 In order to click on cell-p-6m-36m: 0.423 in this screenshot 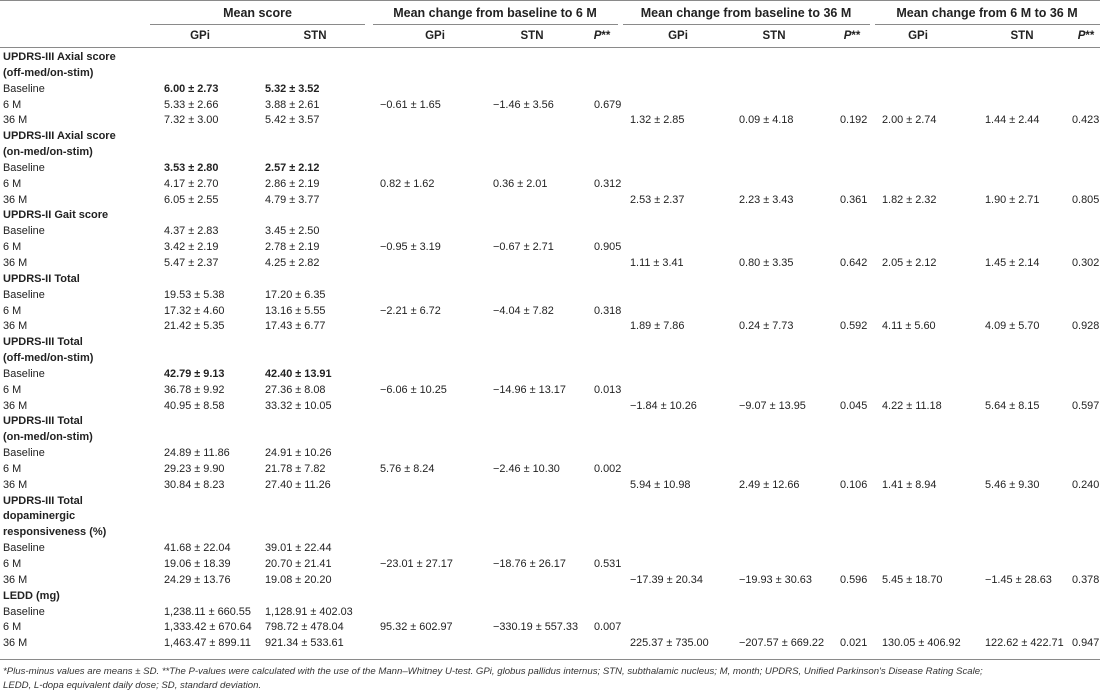, I will do `click(1086, 120)`.